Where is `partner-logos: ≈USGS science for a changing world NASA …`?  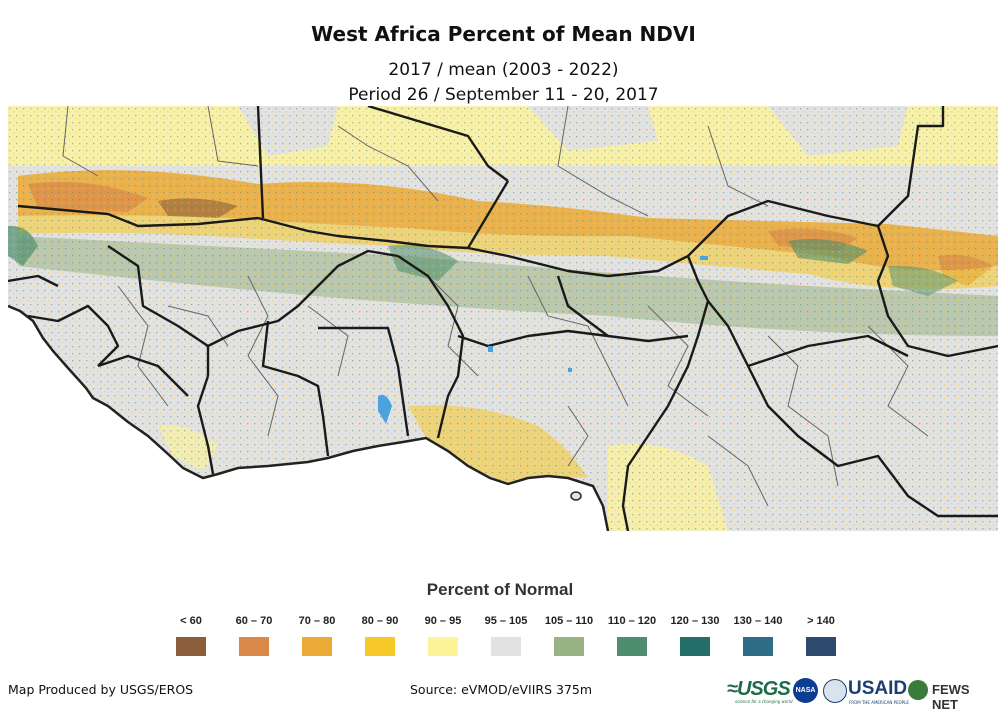 partner-logos: ≈USGS science for a changing world NASA … is located at coordinates (863, 694).